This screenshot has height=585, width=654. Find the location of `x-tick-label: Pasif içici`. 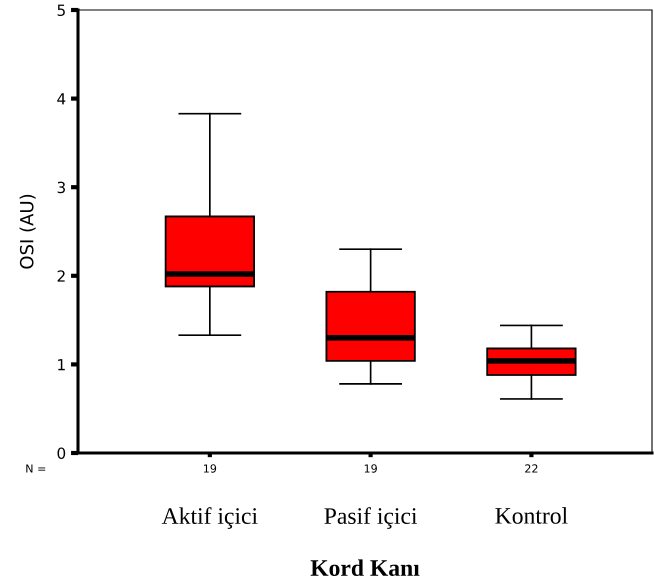

x-tick-label: Pasif içici is located at coordinates (371, 518).